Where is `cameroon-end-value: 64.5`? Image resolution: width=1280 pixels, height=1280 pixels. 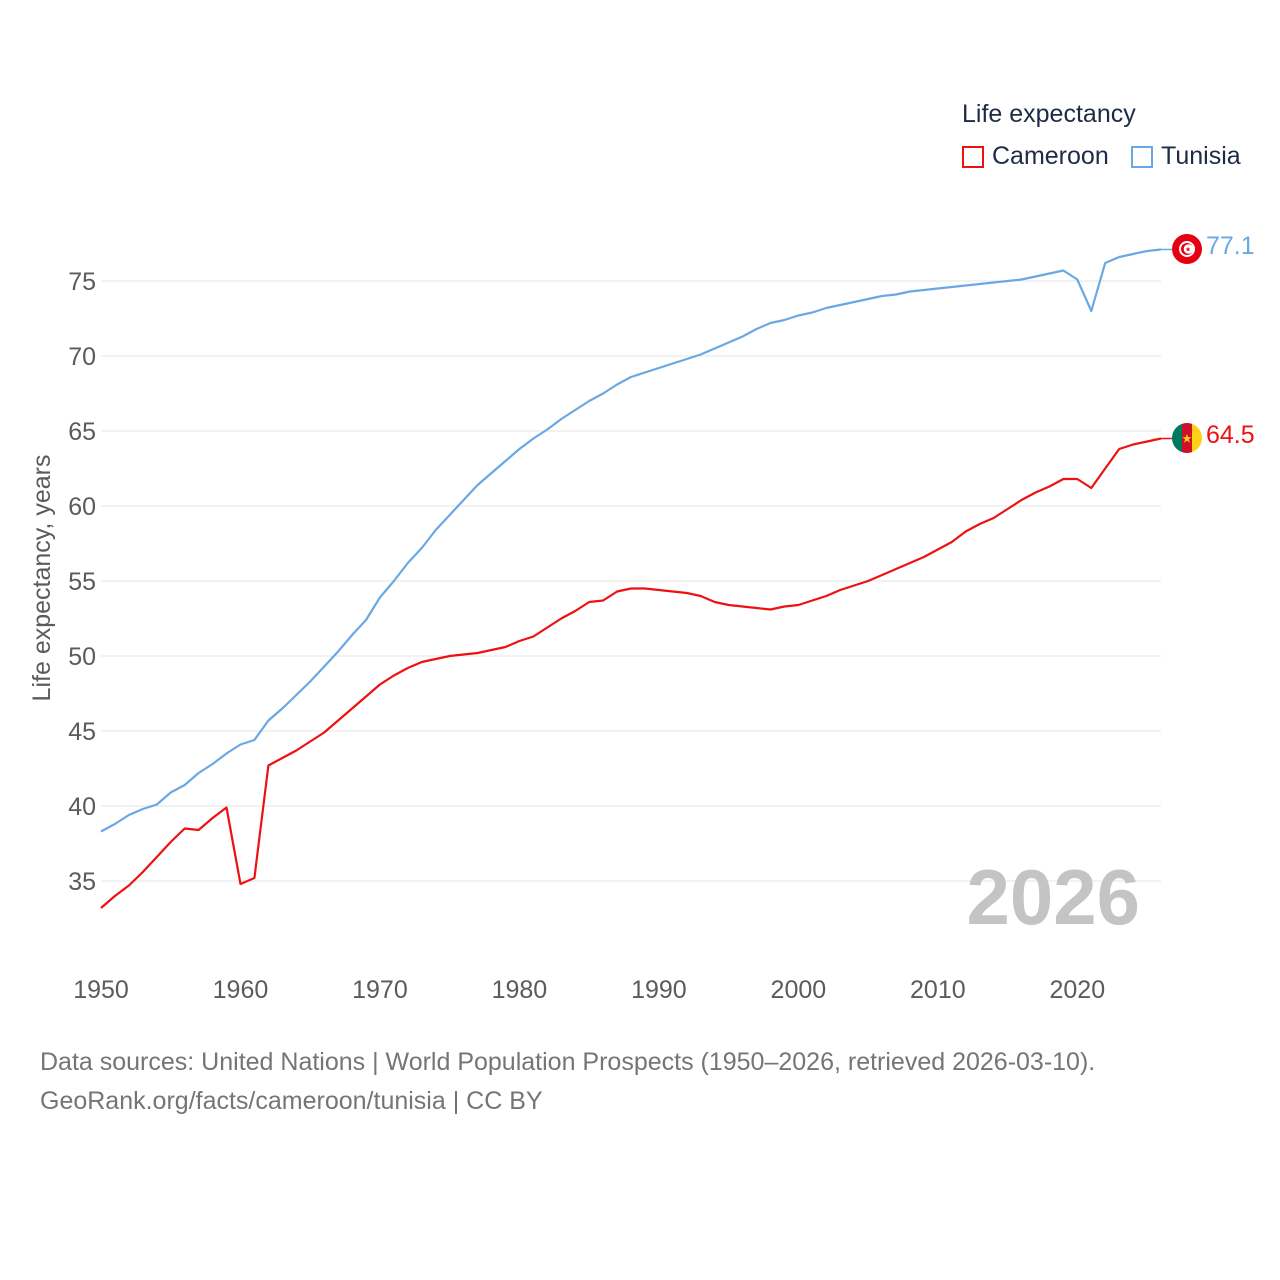
cameroon-end-value: 64.5 is located at coordinates (1230, 435).